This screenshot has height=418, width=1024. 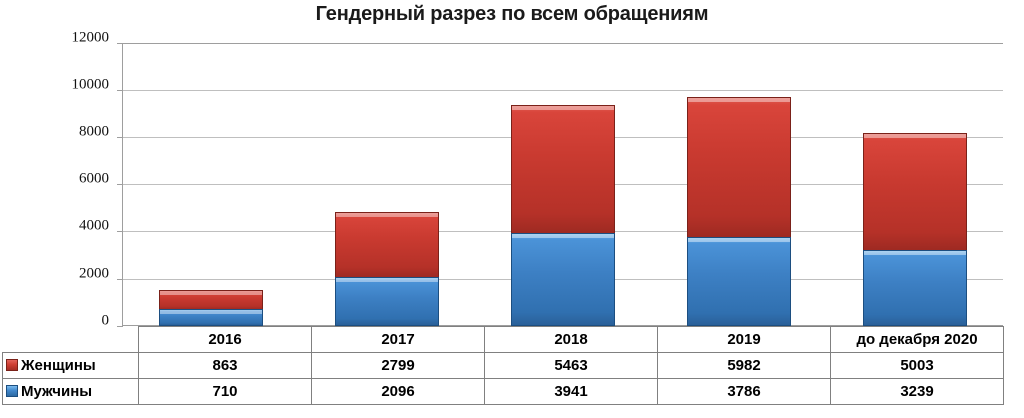 I want to click on table-column-header: 2019, so click(x=744, y=339).